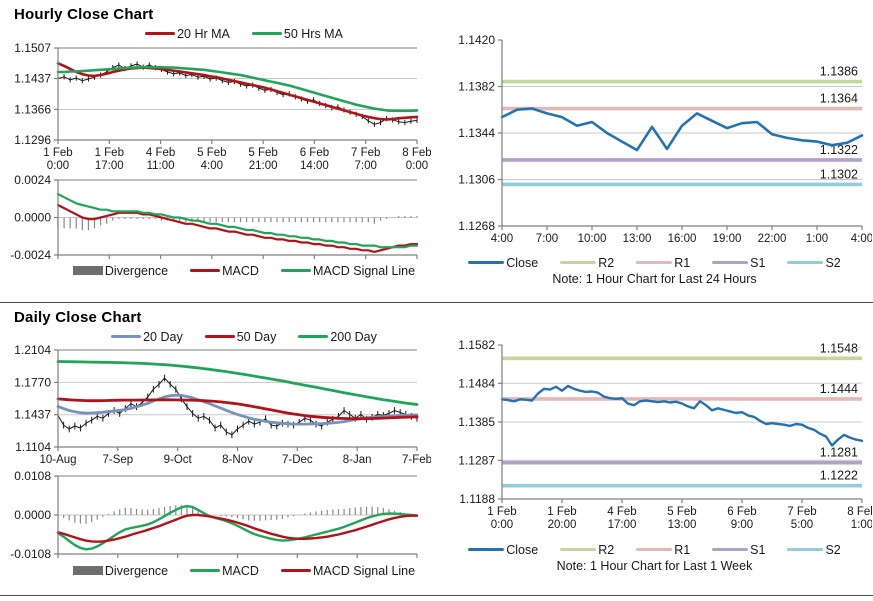  I want to click on legend-item-20-day: 20 Day, so click(147, 337).